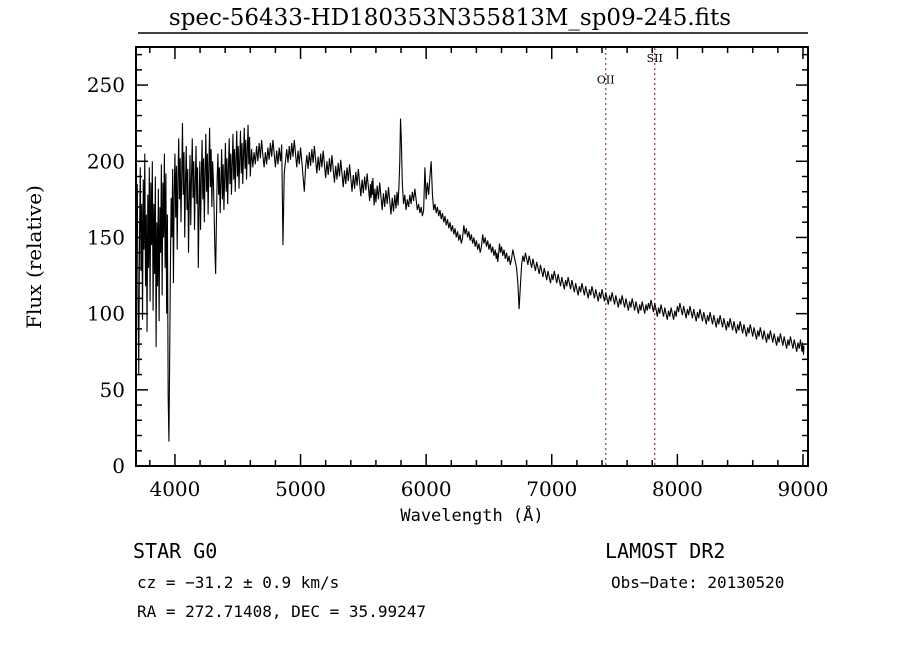 The height and width of the screenshot is (649, 900). Describe the element at coordinates (238, 582) in the screenshot. I see `footer-redshift: cz = −31.2 ± 0.9 km/s` at that location.